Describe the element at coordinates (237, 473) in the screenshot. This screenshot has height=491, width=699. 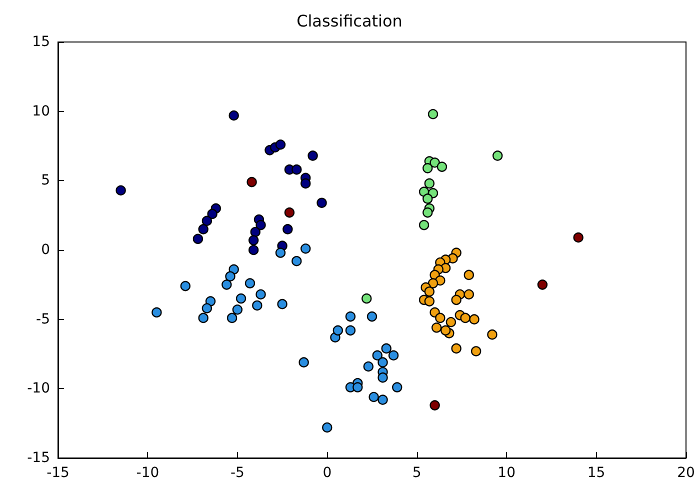
I see `x-tick-label: -5` at that location.